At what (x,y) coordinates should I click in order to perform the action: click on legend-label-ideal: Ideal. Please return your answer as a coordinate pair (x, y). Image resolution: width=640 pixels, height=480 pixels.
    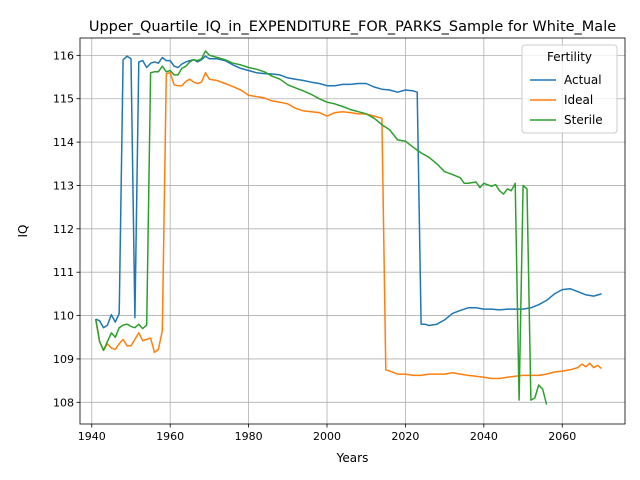
    Looking at the image, I should click on (578, 100).